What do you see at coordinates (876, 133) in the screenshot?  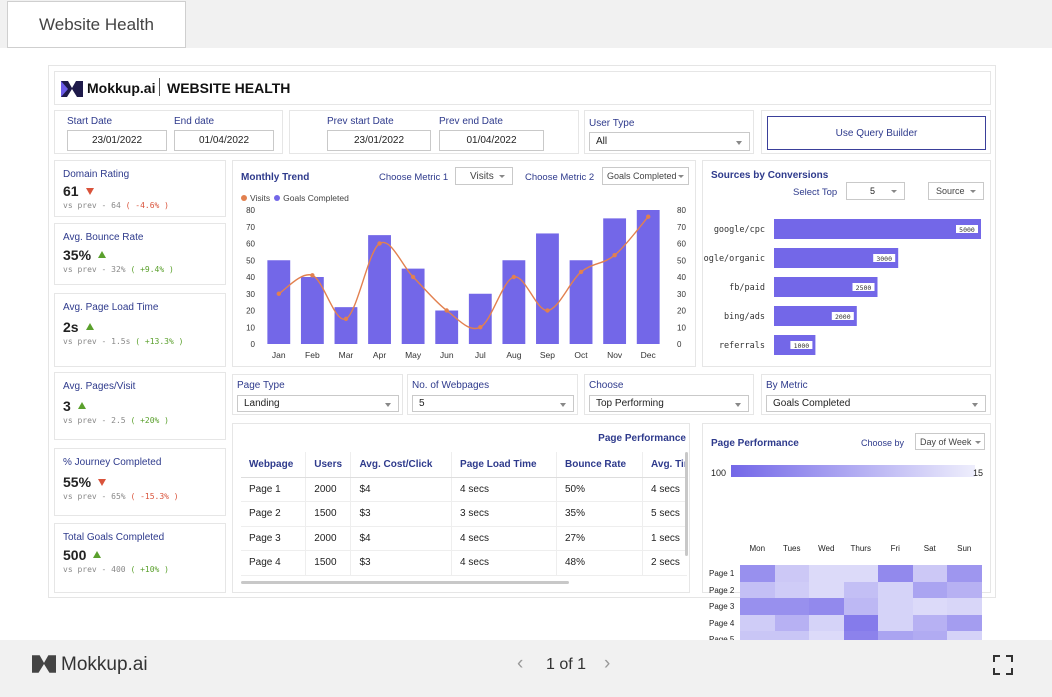 I see `use-query-builder-button: Use Query Builder` at bounding box center [876, 133].